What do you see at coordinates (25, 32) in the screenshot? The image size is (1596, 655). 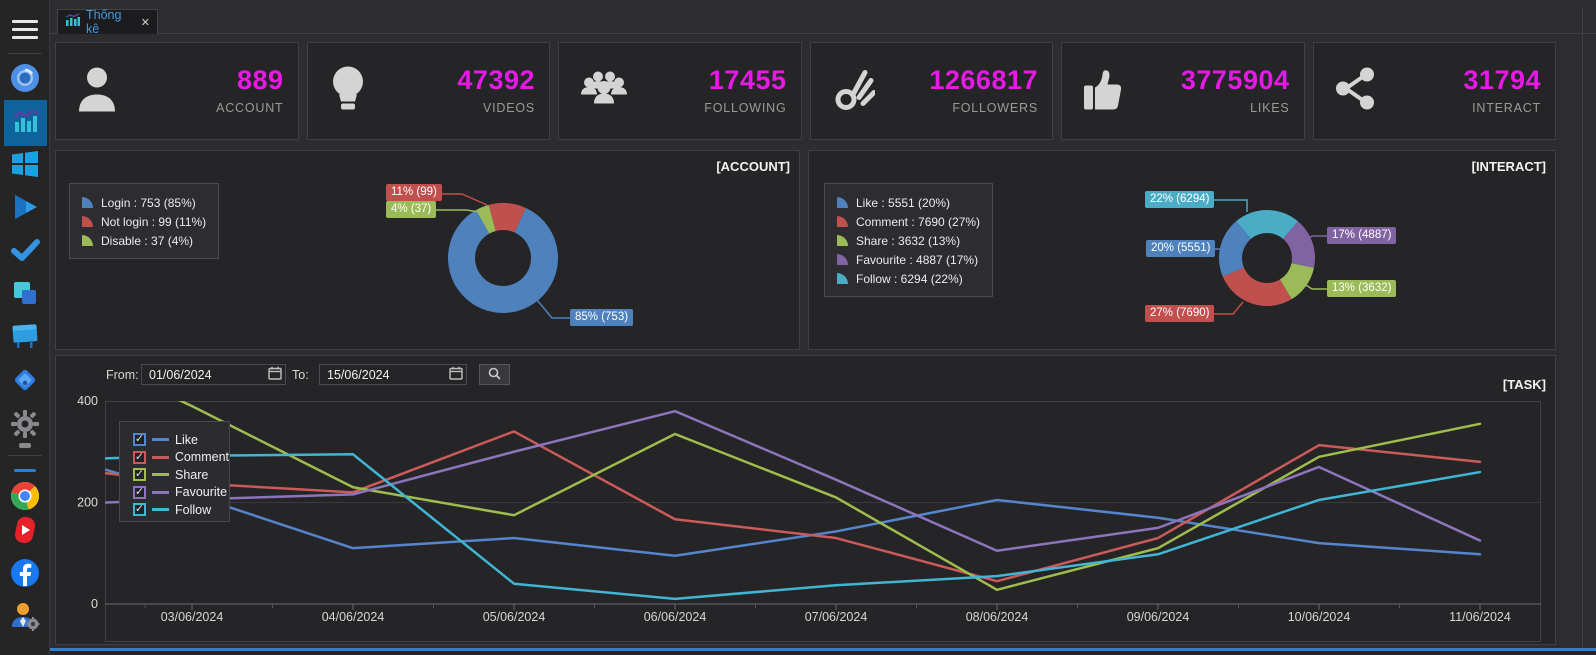 I see `menu-icon` at bounding box center [25, 32].